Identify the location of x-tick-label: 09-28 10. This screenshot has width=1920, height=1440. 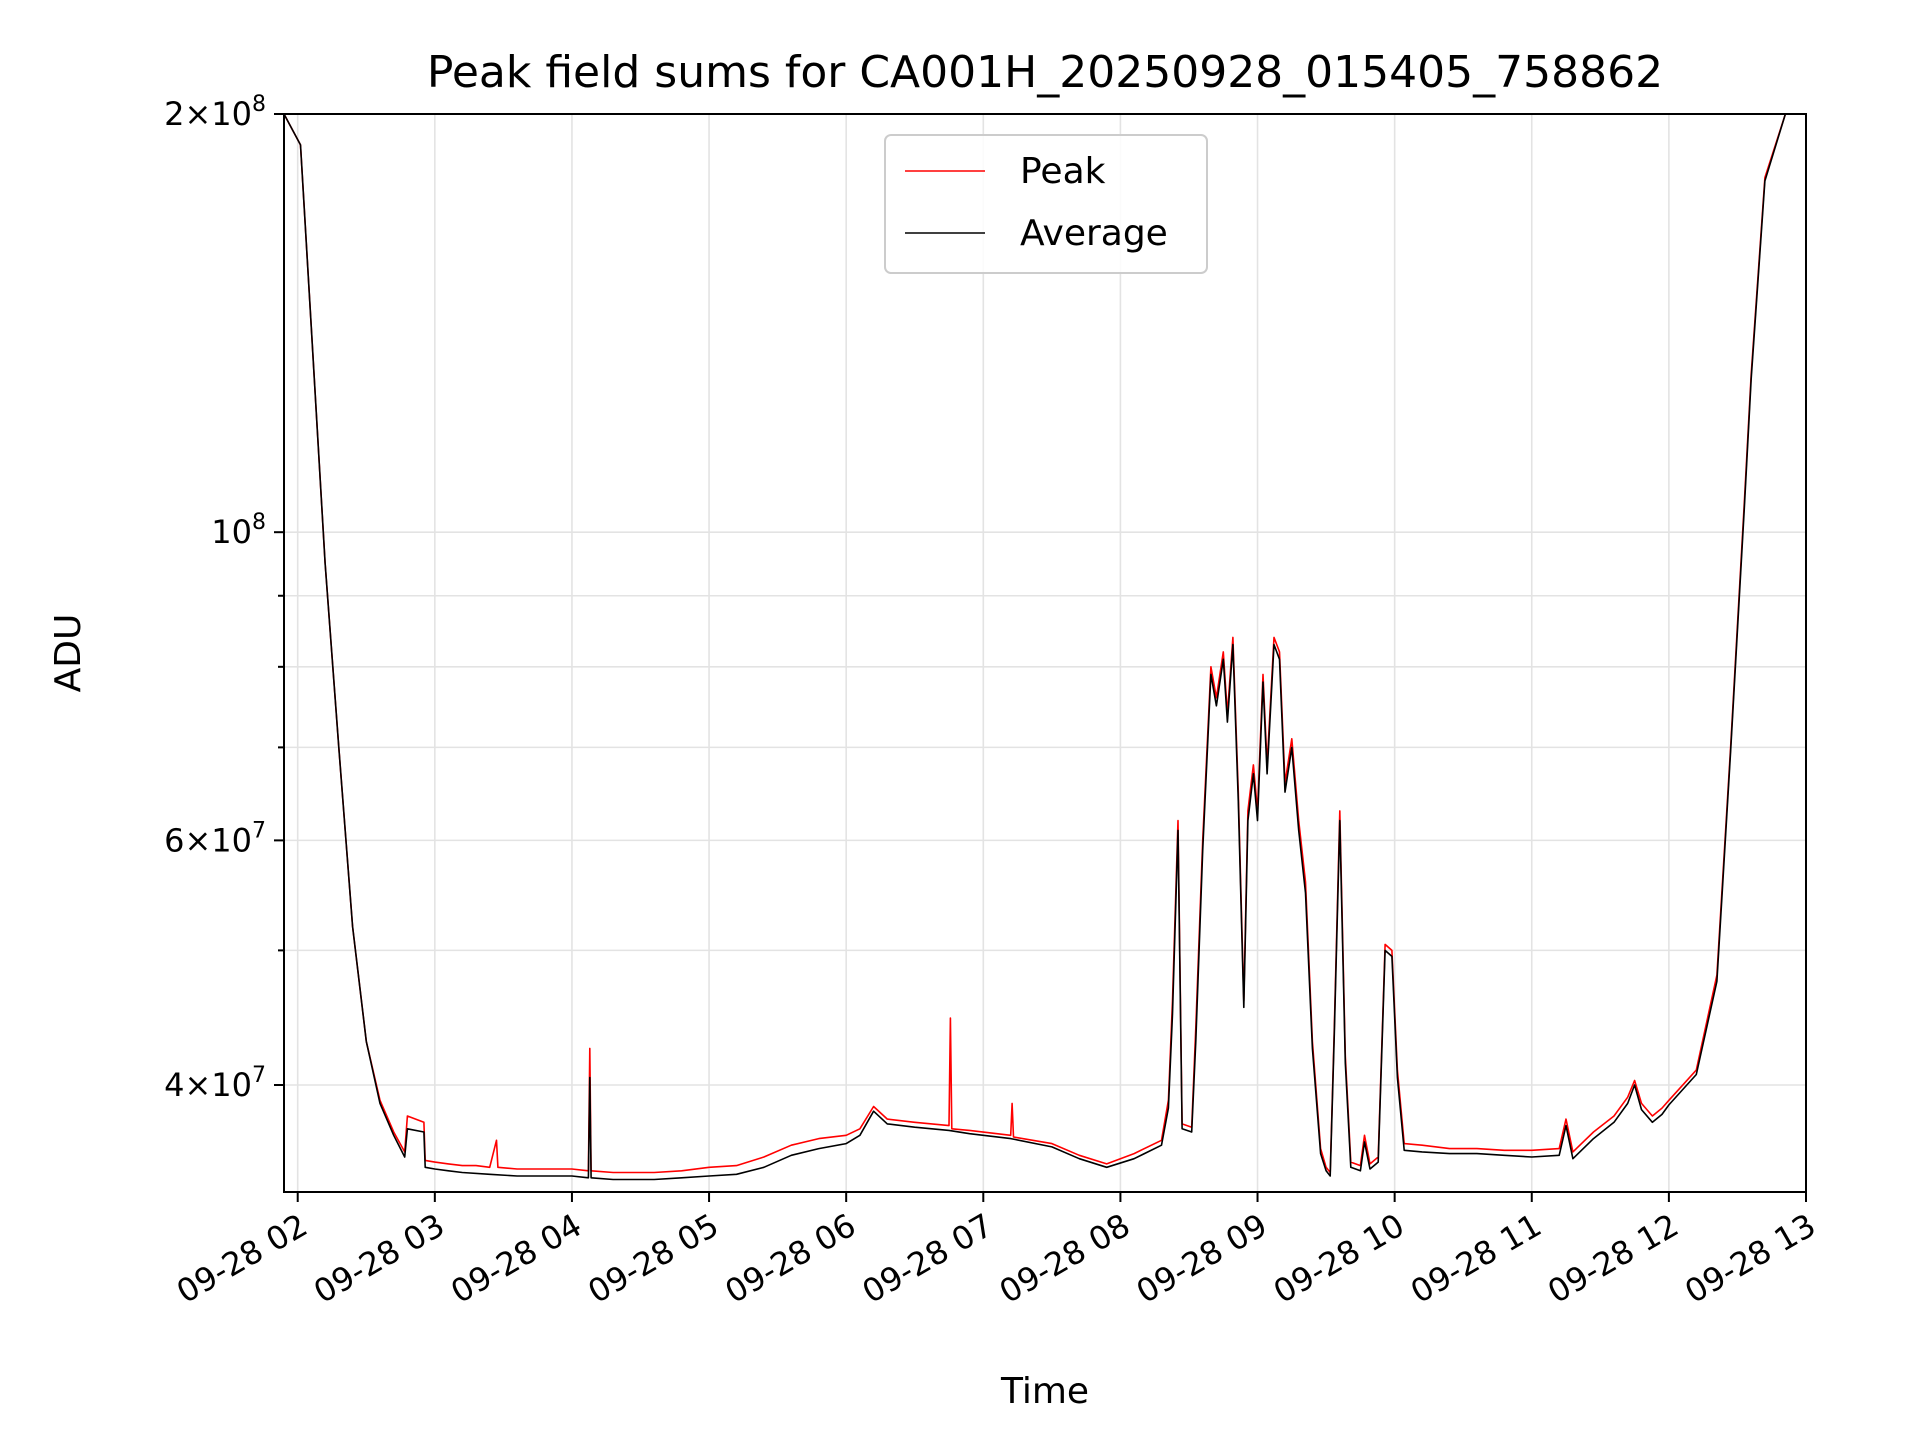
(1339, 1258).